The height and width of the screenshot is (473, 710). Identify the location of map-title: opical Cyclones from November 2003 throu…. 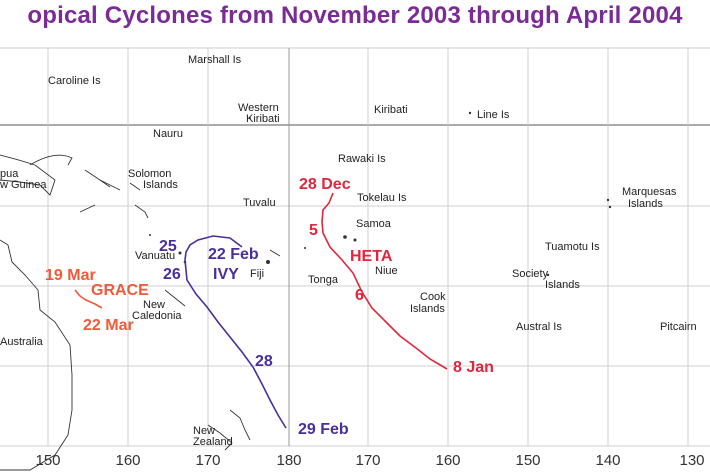
(355, 15).